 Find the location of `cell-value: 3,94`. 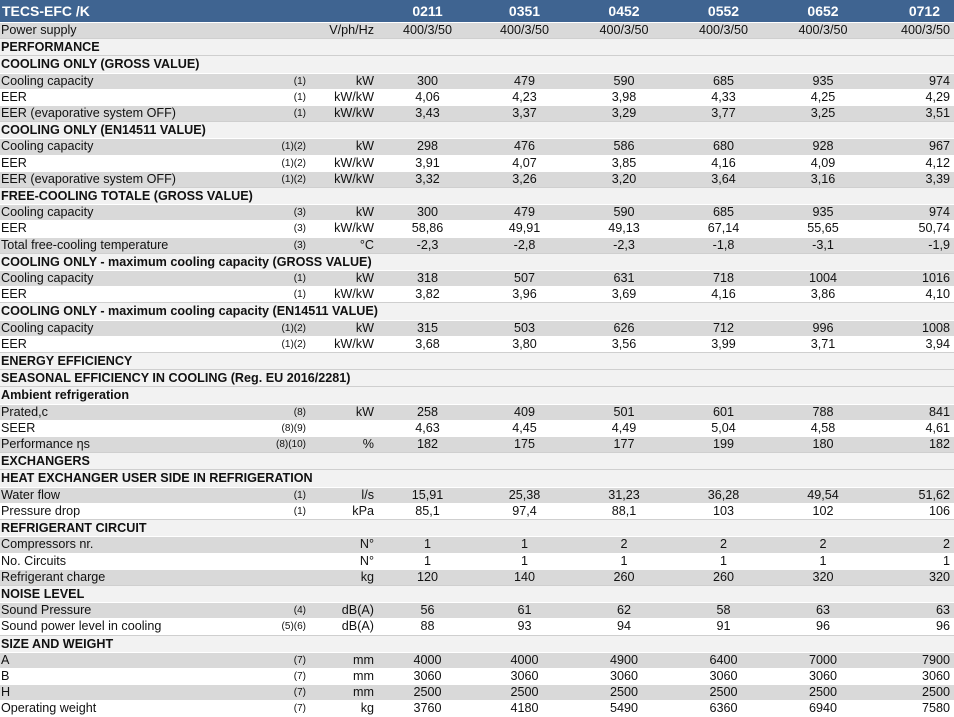

cell-value: 3,94 is located at coordinates (913, 344).